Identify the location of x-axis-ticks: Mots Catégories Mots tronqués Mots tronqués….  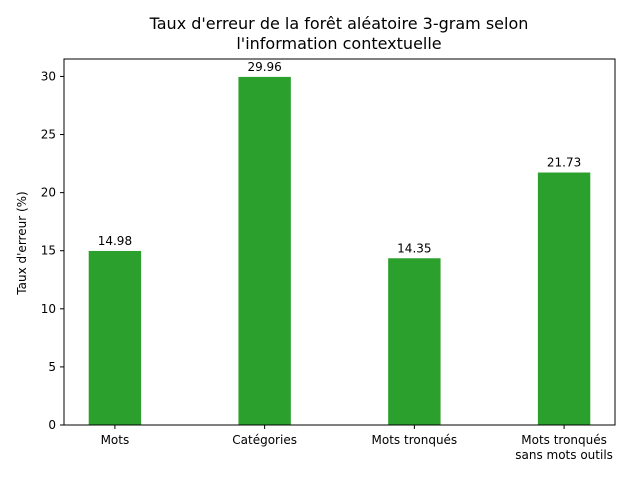
(357, 443).